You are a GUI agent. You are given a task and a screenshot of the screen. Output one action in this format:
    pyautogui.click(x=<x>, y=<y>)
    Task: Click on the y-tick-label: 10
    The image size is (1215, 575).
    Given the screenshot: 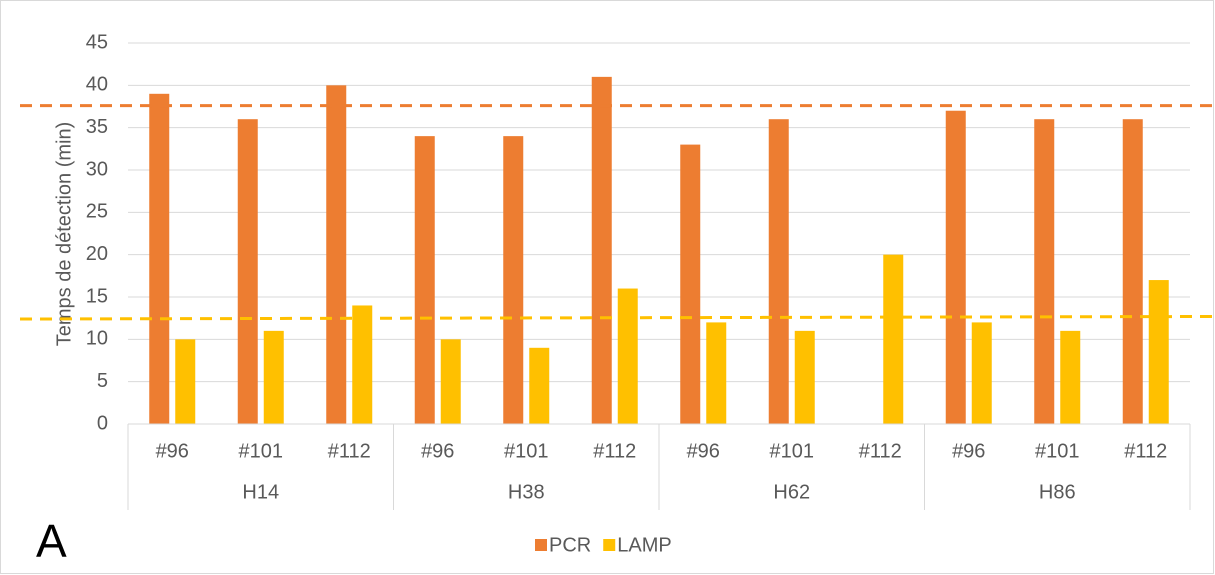 What is the action you would take?
    pyautogui.click(x=97, y=339)
    